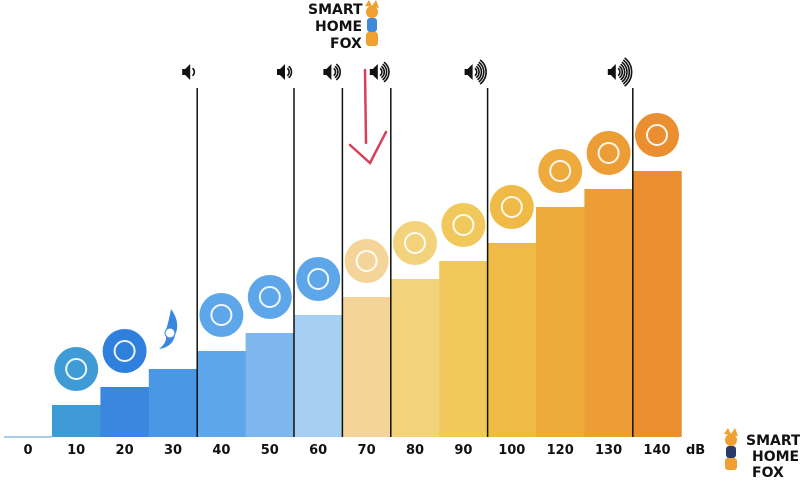 The image size is (800, 482). What do you see at coordinates (695, 450) in the screenshot?
I see `unit-label: dB` at bounding box center [695, 450].